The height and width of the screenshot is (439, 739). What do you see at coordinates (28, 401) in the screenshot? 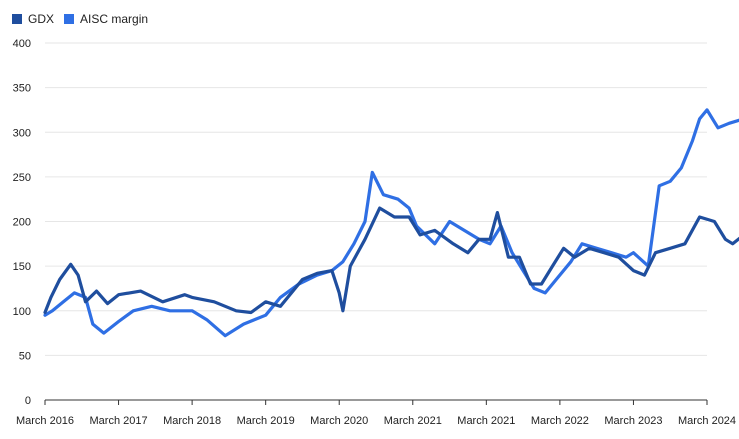
I see `y-tick-label: 0` at bounding box center [28, 401].